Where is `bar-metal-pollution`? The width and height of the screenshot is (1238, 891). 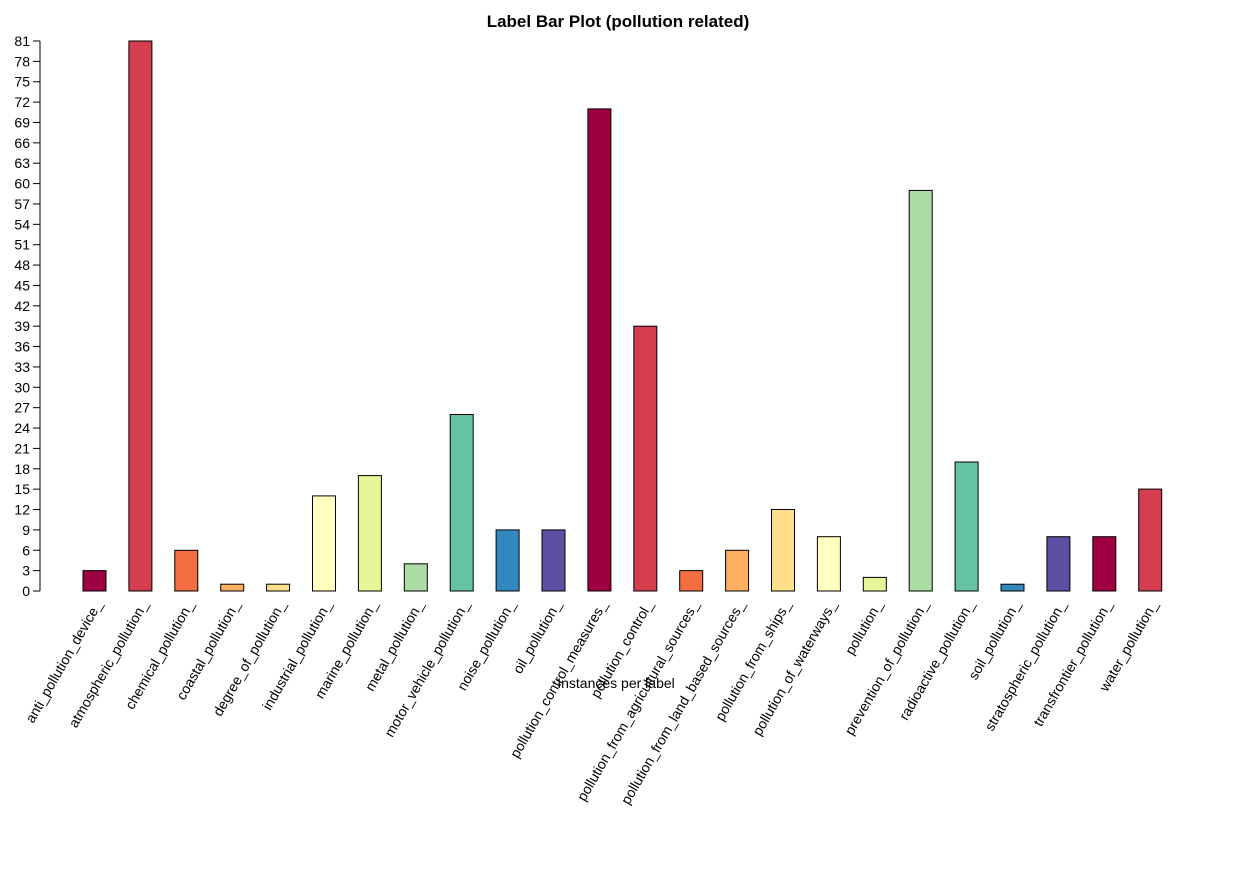 bar-metal-pollution is located at coordinates (415, 577).